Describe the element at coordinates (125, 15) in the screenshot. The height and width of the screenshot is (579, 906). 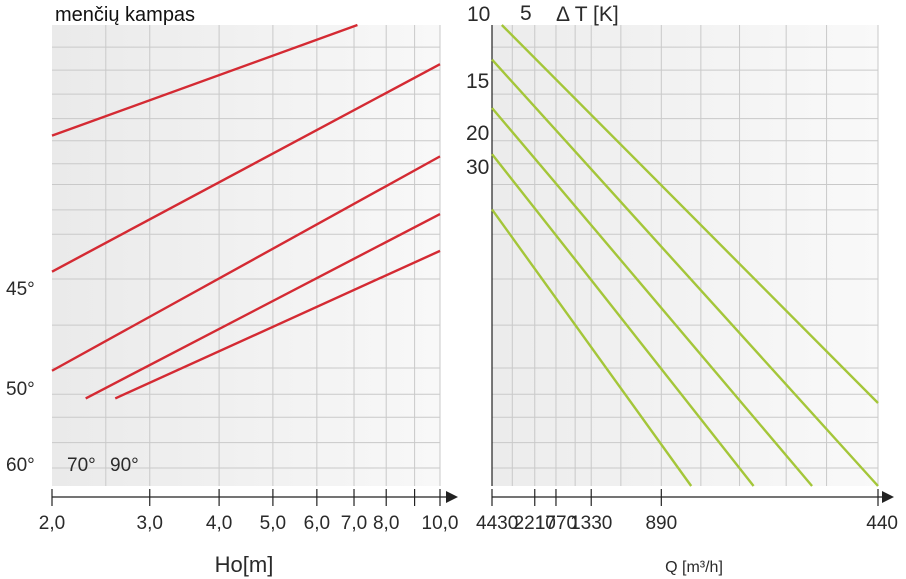
I see `left-chart-title: menčių kampas` at that location.